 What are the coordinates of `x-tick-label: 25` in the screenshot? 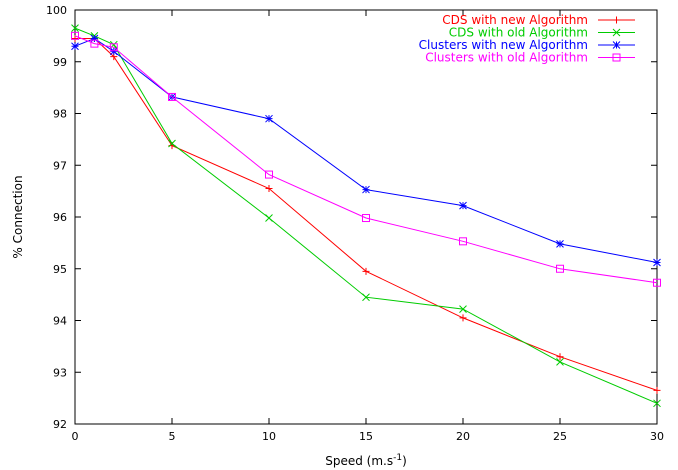 It's located at (560, 436).